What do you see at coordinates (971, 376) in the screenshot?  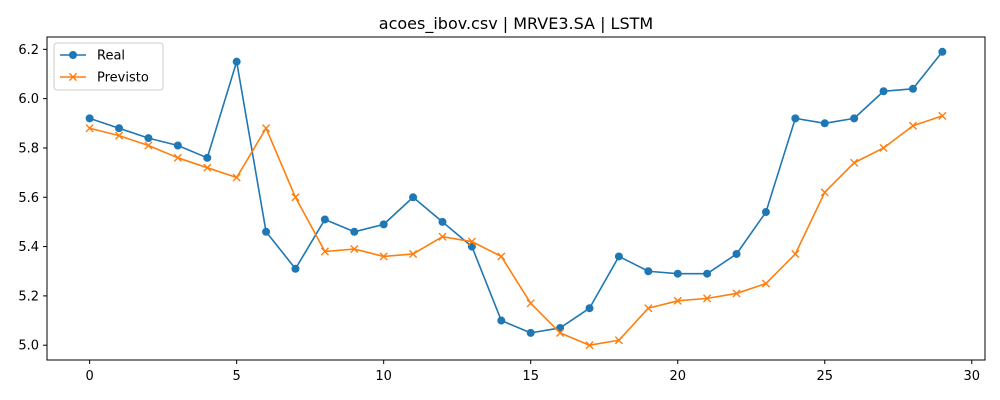 I see `x-tick-label: 30` at bounding box center [971, 376].